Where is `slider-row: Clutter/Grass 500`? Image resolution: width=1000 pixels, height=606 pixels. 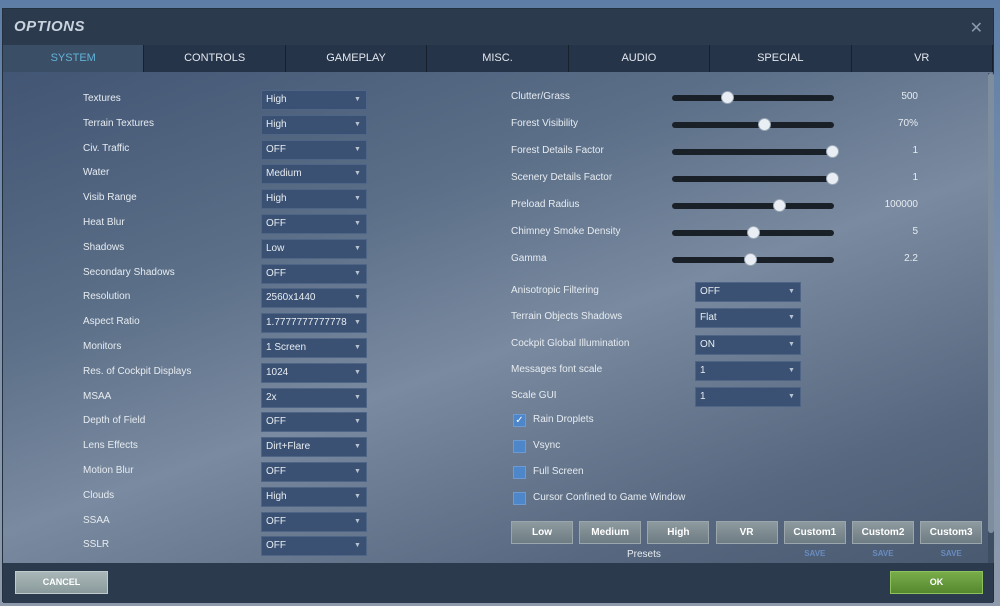 slider-row: Clutter/Grass 500 is located at coordinates (716, 98).